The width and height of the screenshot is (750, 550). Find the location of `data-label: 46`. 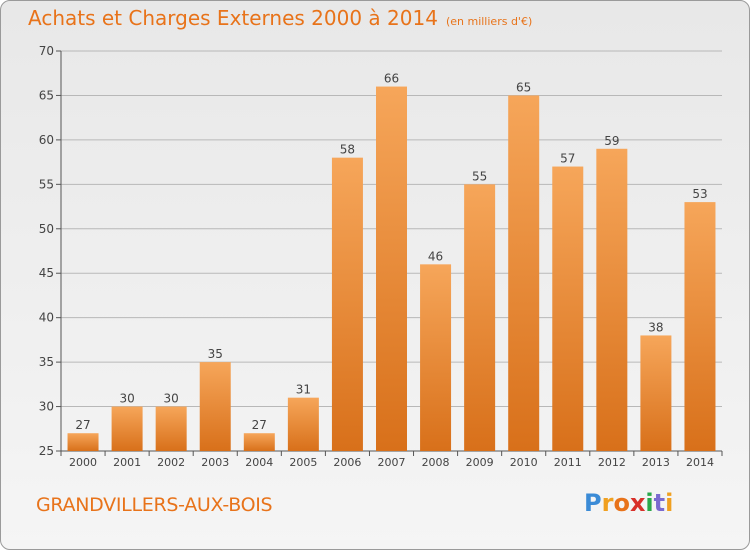

data-label: 46 is located at coordinates (435, 256).